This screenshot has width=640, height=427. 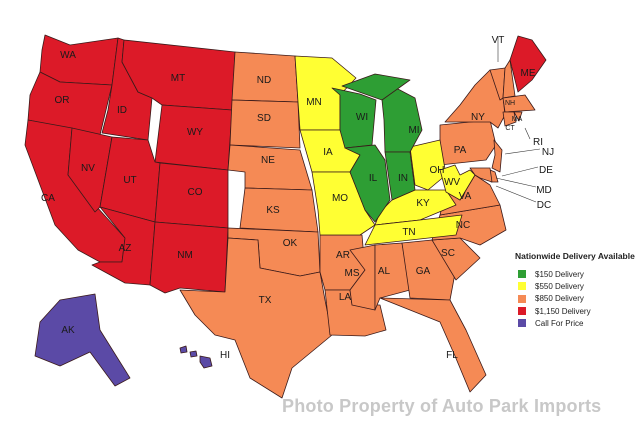 I want to click on state-sd, so click(x=265, y=124).